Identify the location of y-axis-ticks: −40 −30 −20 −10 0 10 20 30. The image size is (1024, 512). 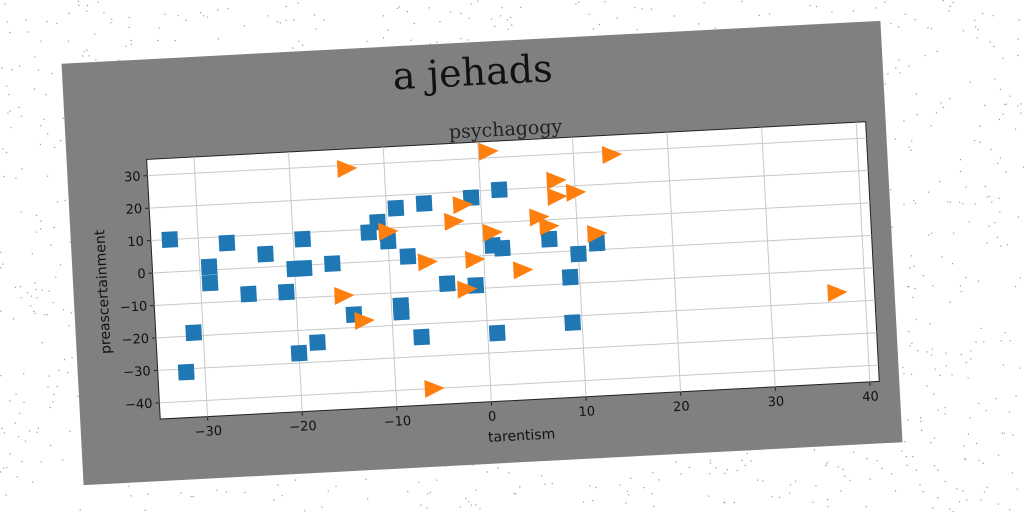
(140, 291).